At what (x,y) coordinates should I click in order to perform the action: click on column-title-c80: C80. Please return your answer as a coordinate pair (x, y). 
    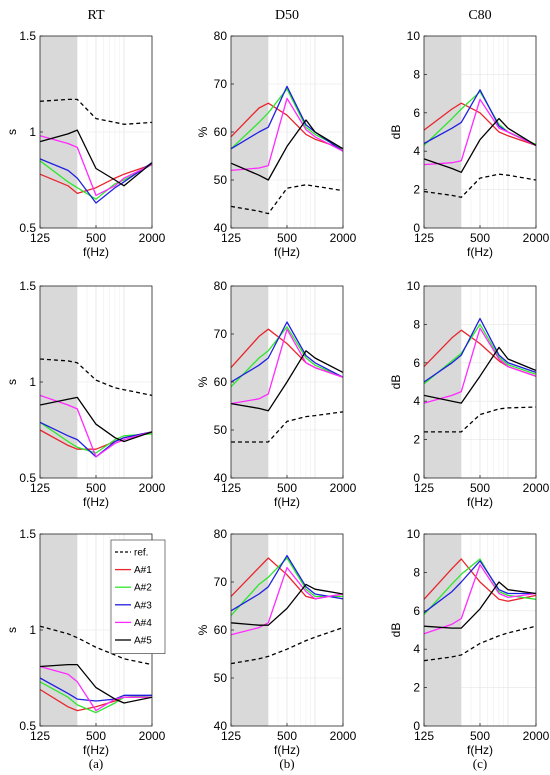
    Looking at the image, I should click on (479, 15).